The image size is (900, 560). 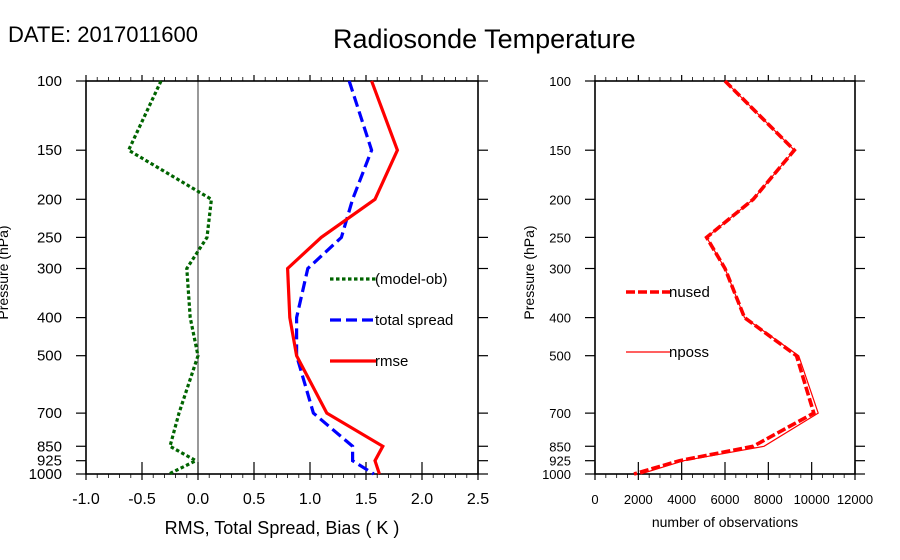 What do you see at coordinates (254, 499) in the screenshot?
I see `x-tick-label: 0.5` at bounding box center [254, 499].